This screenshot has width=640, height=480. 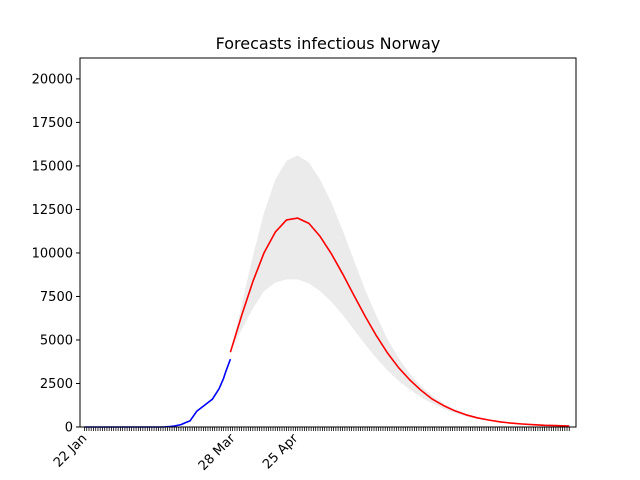 What do you see at coordinates (69, 428) in the screenshot?
I see `y-tick-label: 0` at bounding box center [69, 428].